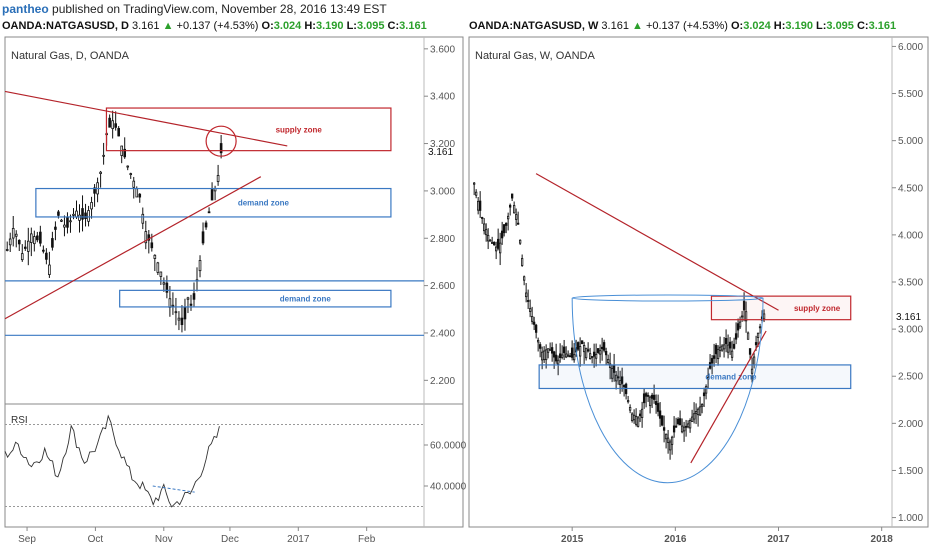  Describe the element at coordinates (114, 222) in the screenshot. I see `daily-candles` at that location.